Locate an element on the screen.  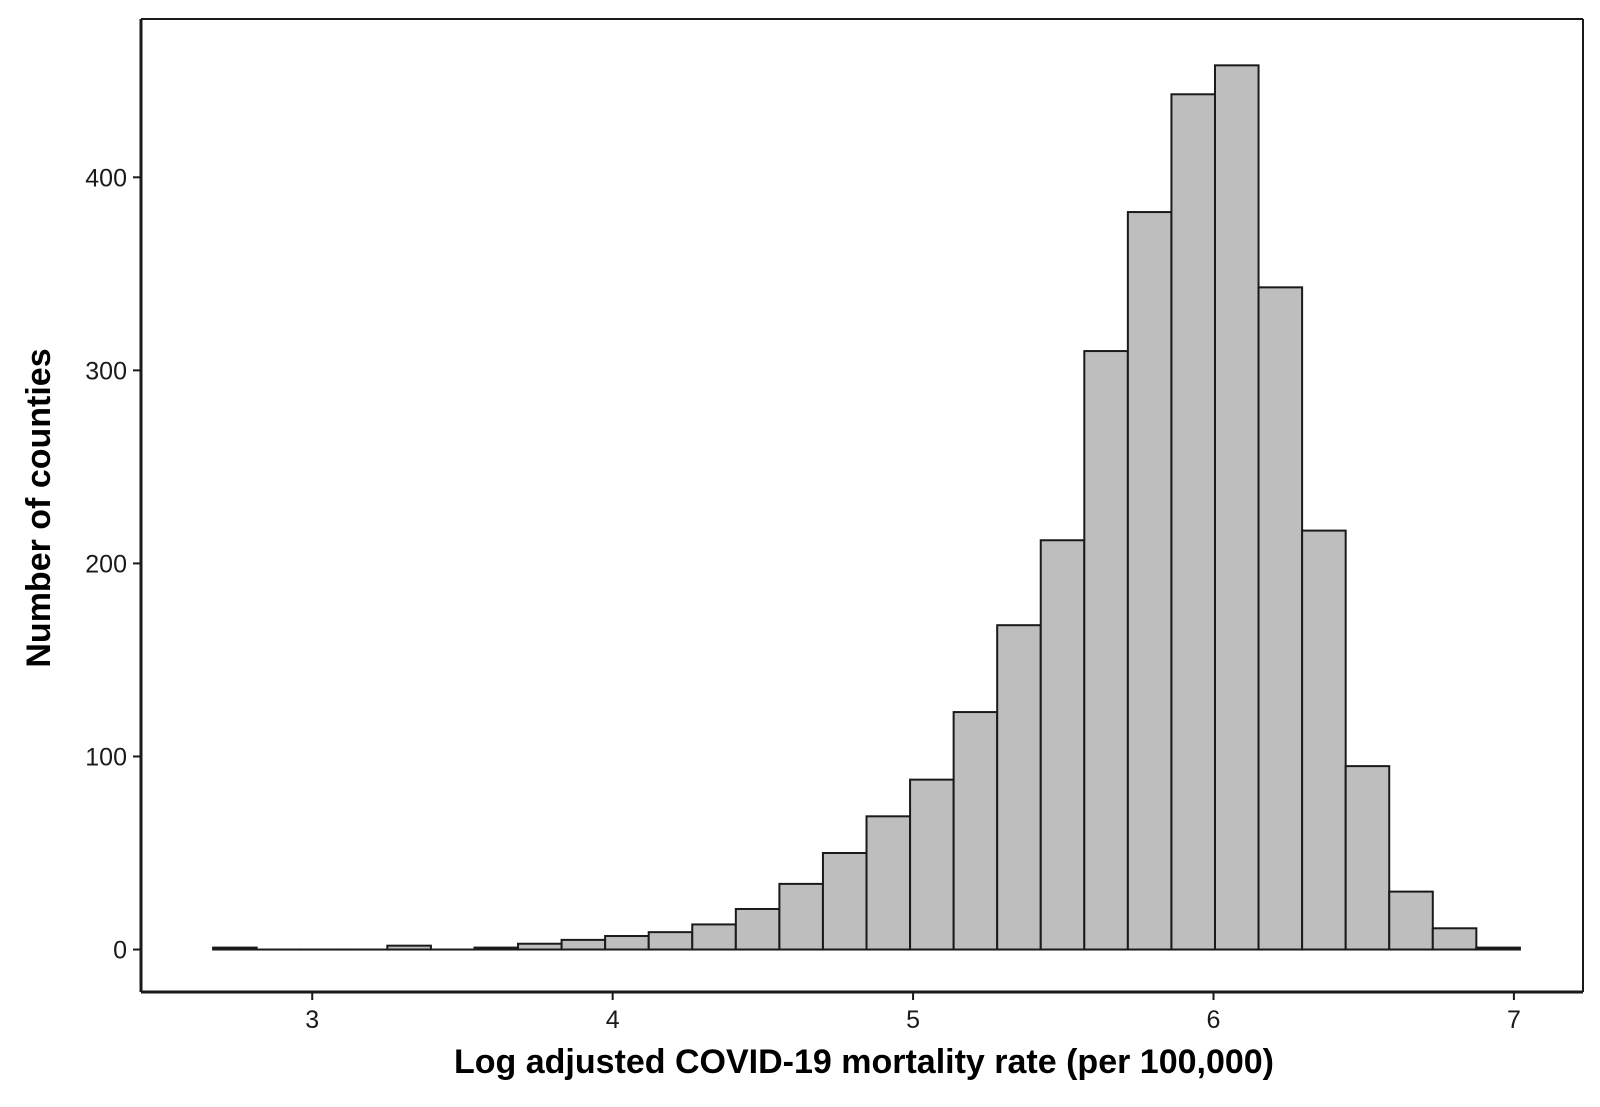
y-axis-ticks: 0 100 200 300 400 is located at coordinates (113, 564).